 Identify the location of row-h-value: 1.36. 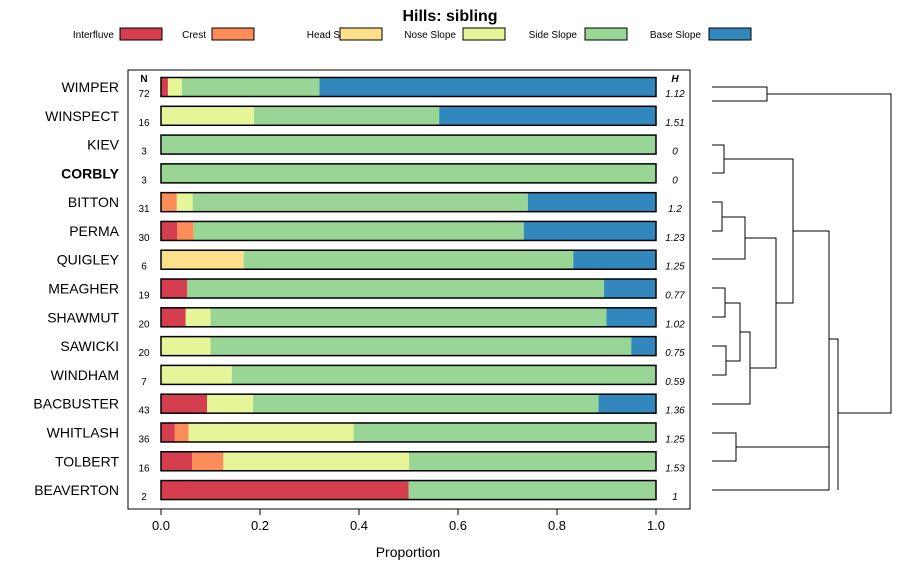
(675, 411).